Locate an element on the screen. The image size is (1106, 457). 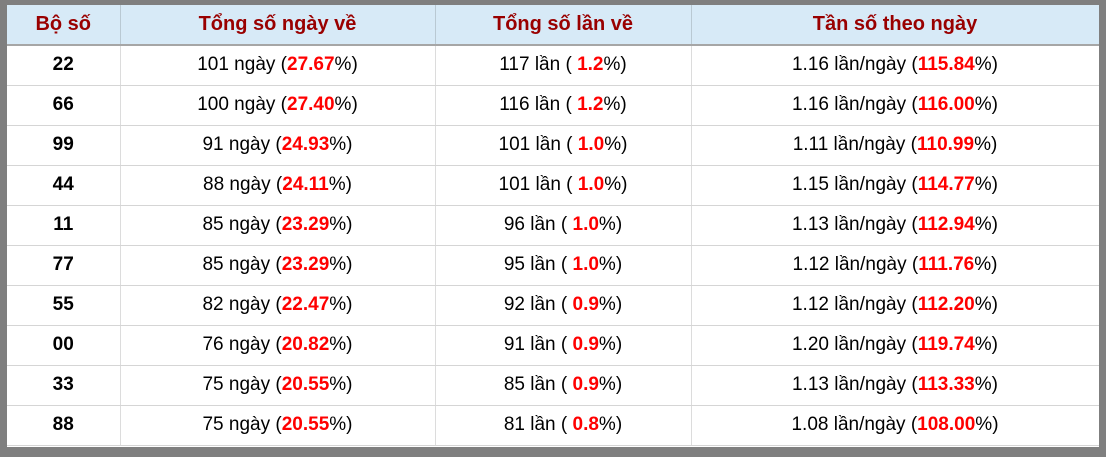
times-text: 95 lần ( is located at coordinates (538, 264).